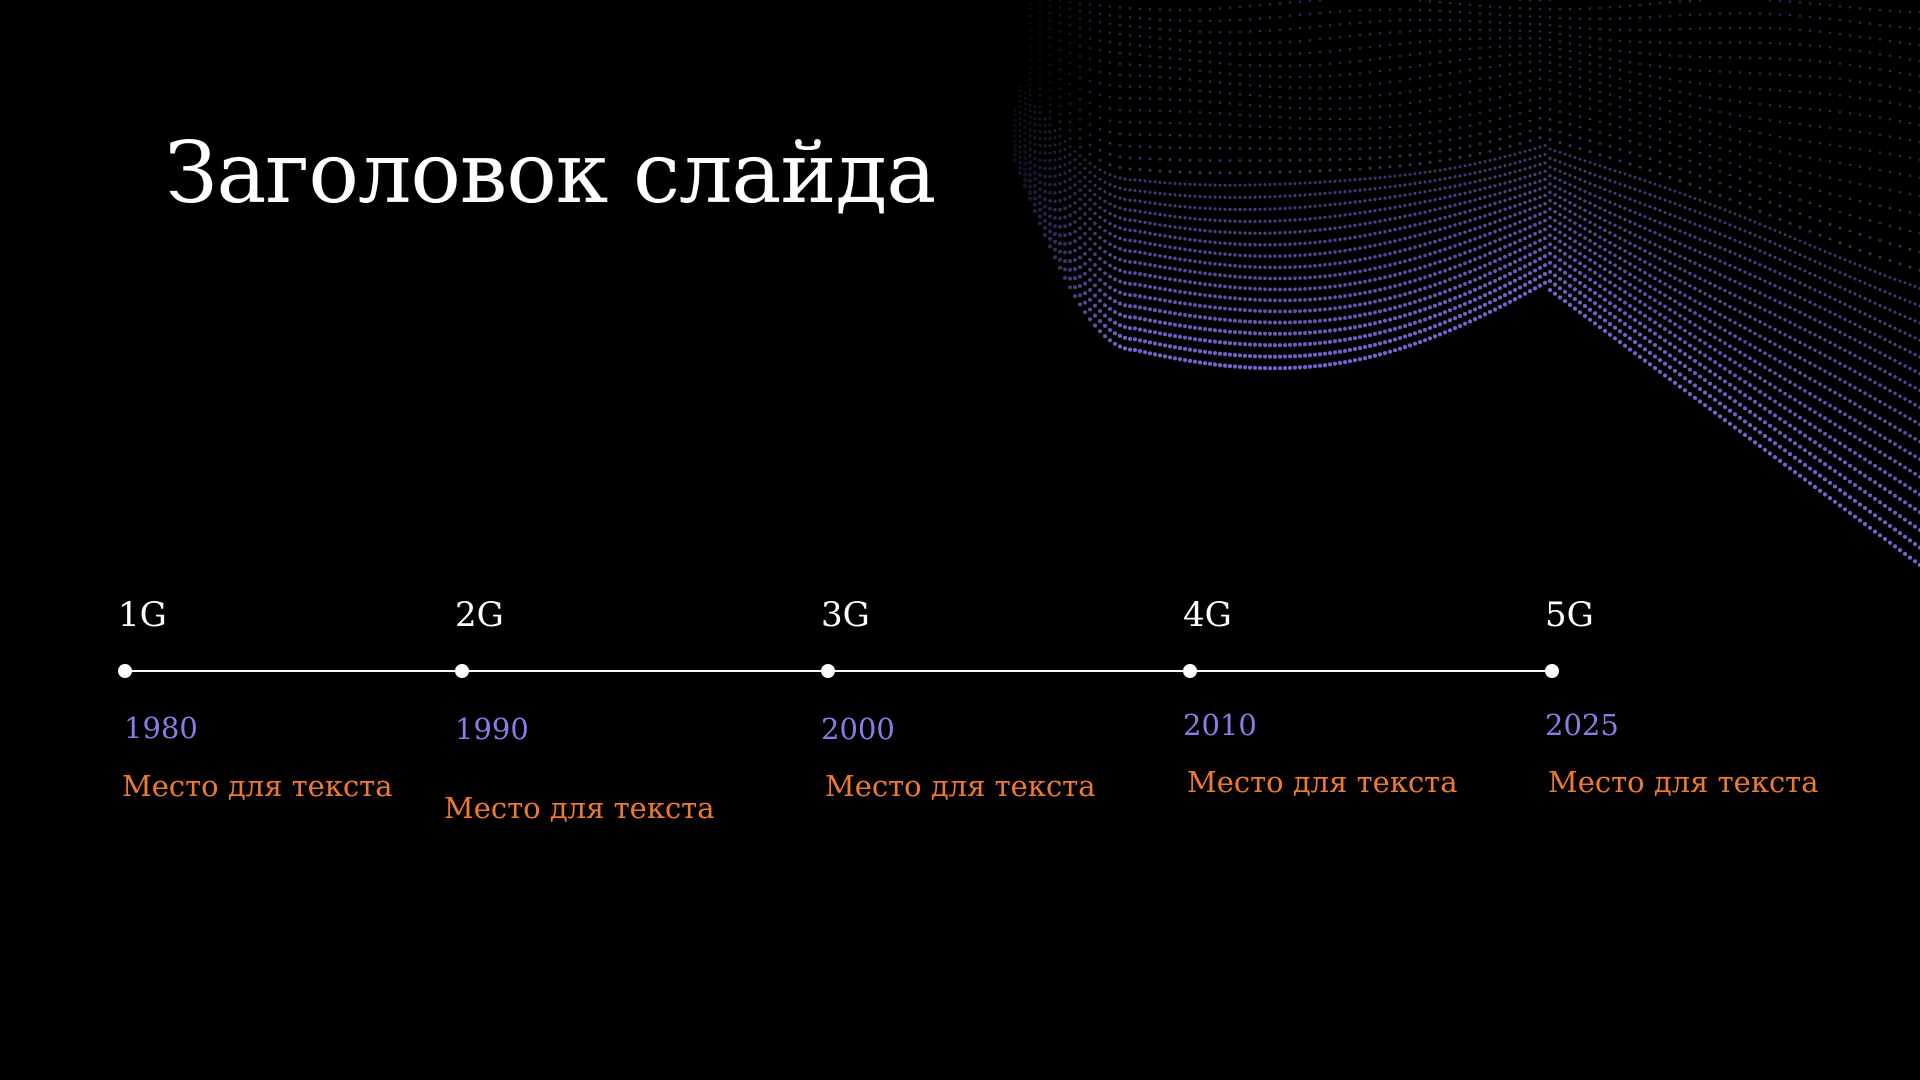  Describe the element at coordinates (1207, 615) in the screenshot. I see `generation-label-4: 4G` at that location.